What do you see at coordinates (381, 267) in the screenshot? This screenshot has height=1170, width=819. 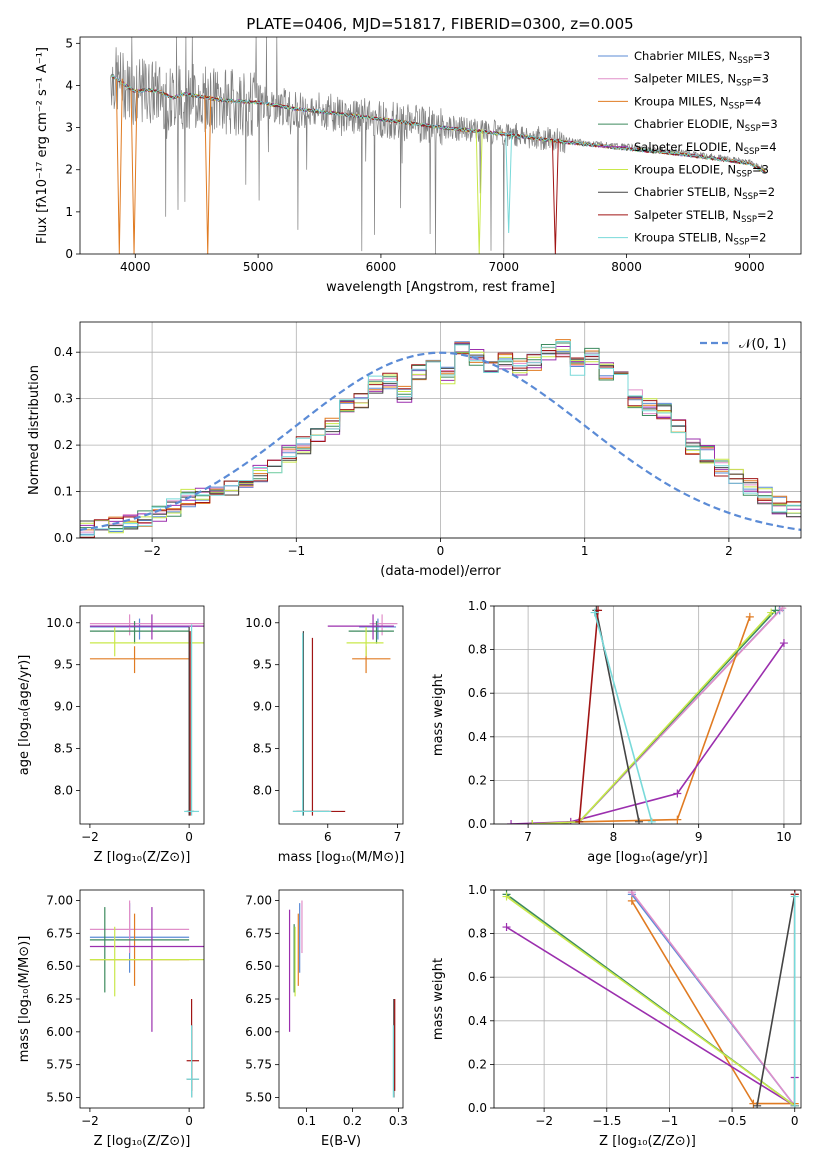 I see `x-tick-label: 6000` at bounding box center [381, 267].